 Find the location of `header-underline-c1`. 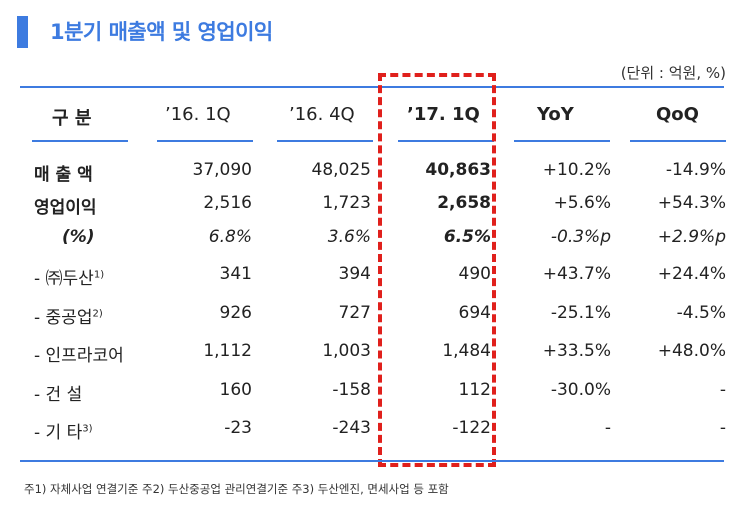

header-underline-c1 is located at coordinates (205, 141).